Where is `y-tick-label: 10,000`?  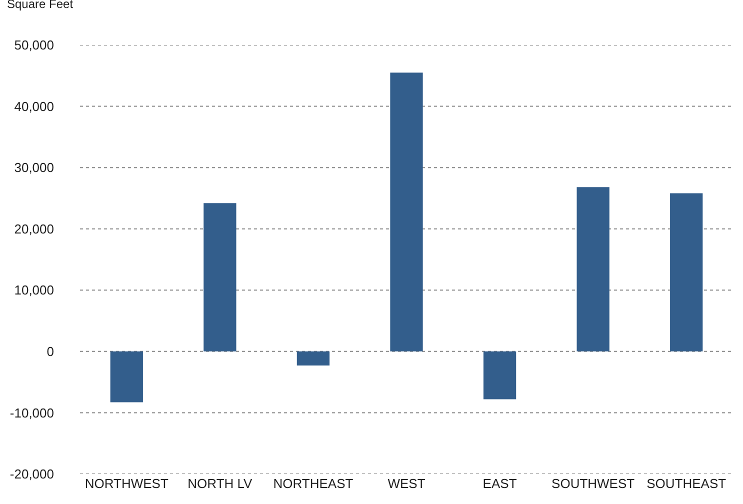 y-tick-label: 10,000 is located at coordinates (34, 290).